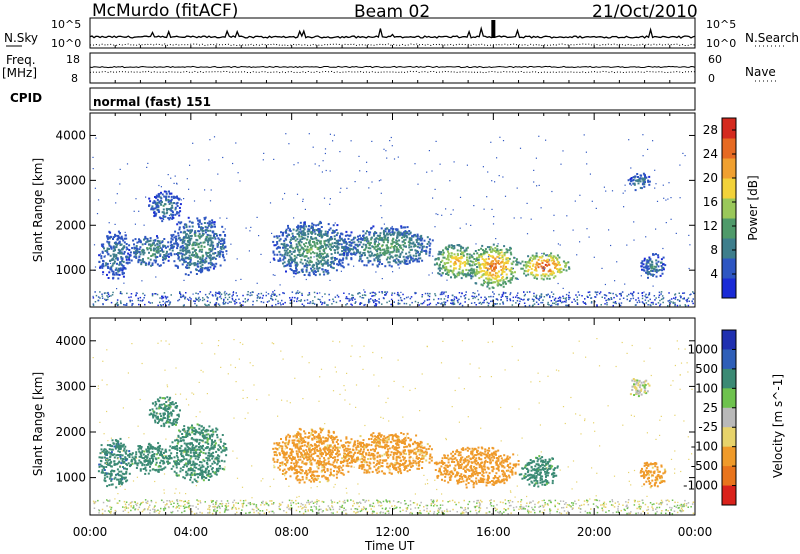  What do you see at coordinates (392, 12) in the screenshot?
I see `beam-title: Beam 02` at bounding box center [392, 12].